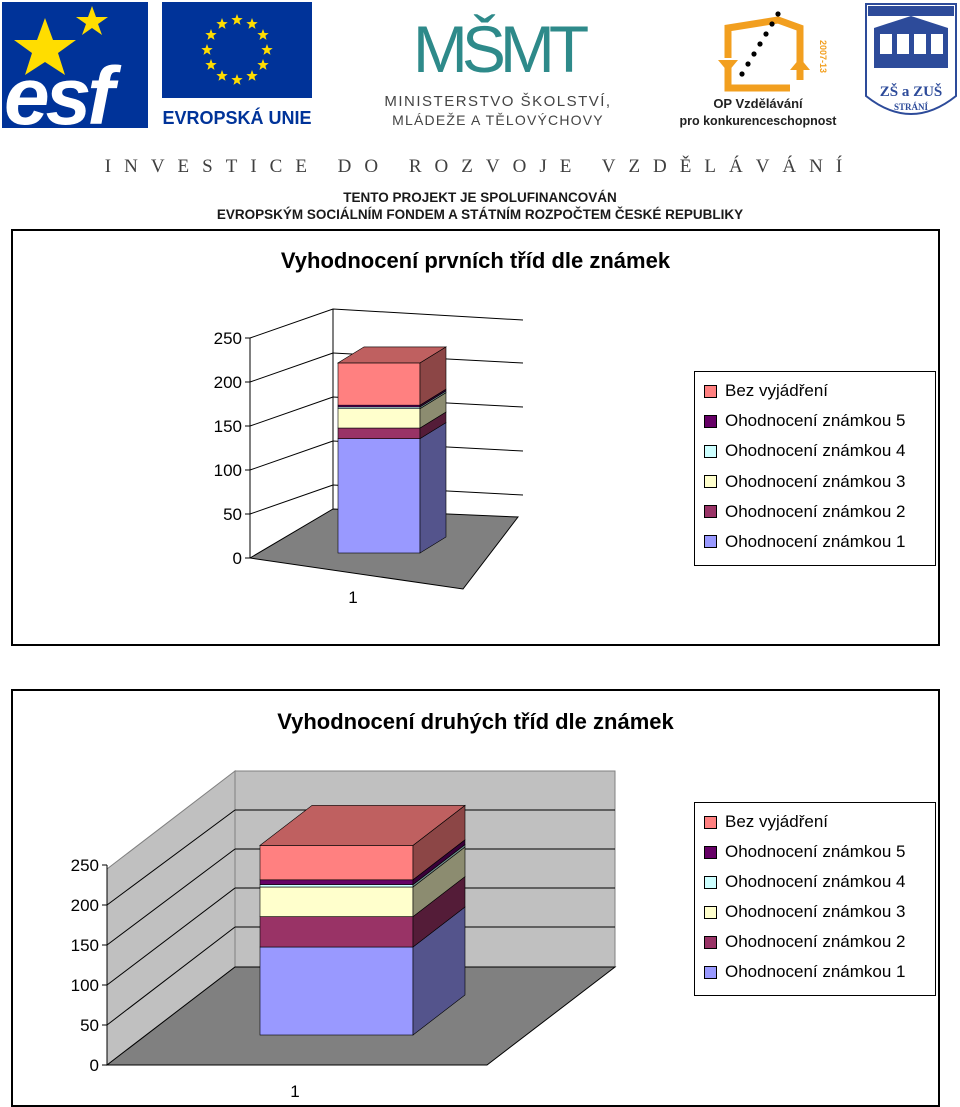 The height and width of the screenshot is (1107, 960). What do you see at coordinates (815, 851) in the screenshot?
I see `legend-label: Ohodnocení známkou 5` at bounding box center [815, 851].